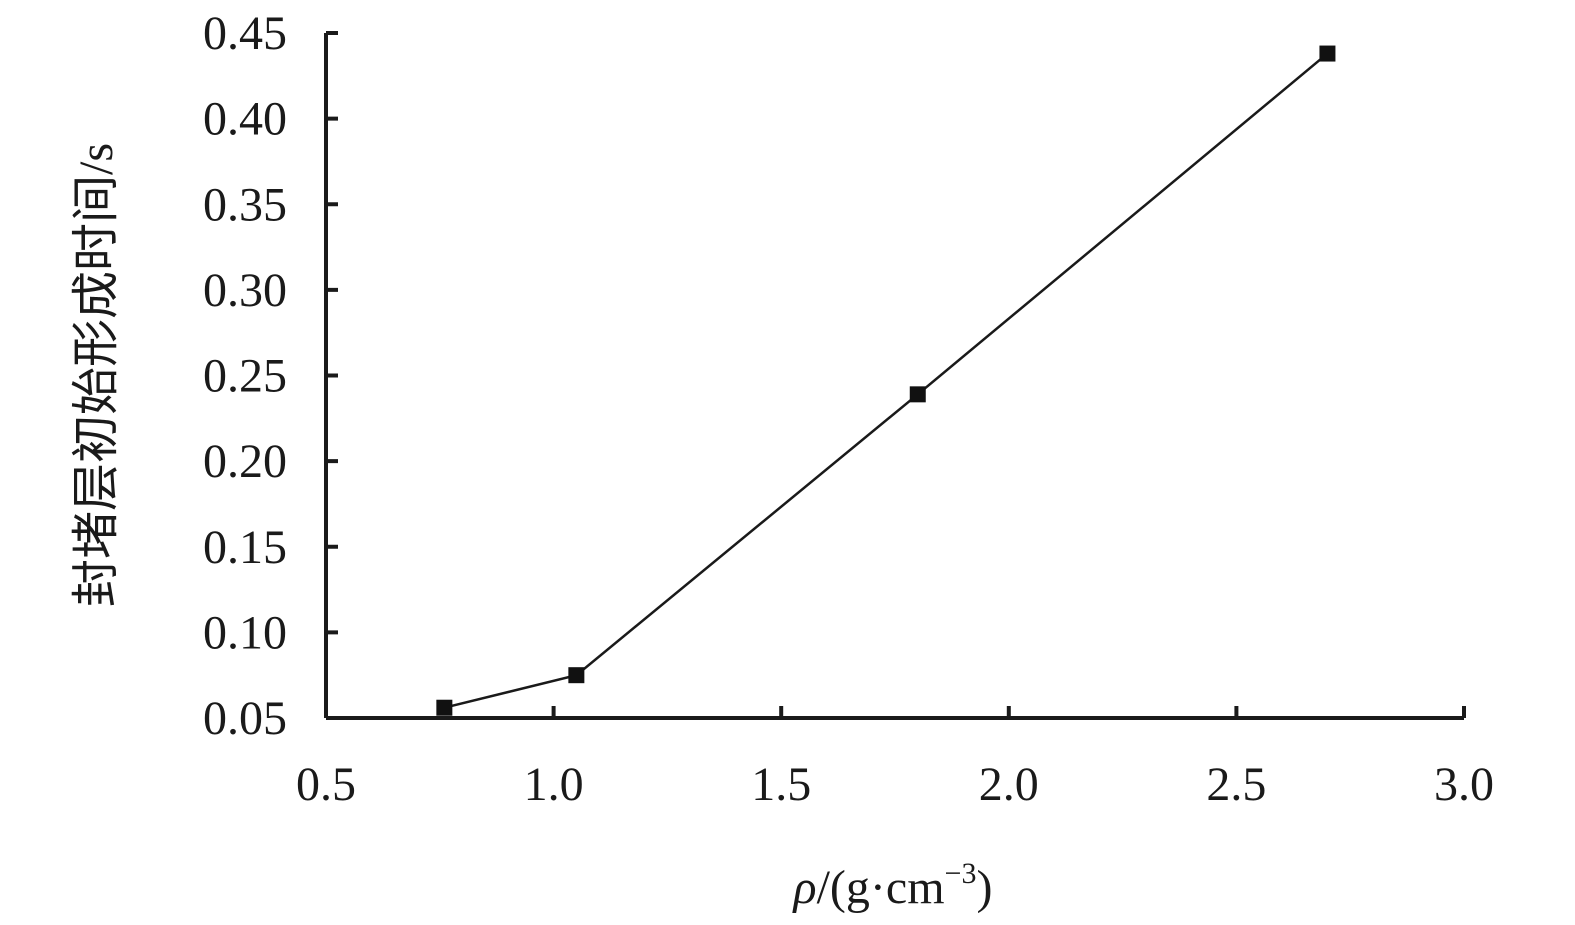  I want to click on y-tick-label: 0.35, so click(245, 204).